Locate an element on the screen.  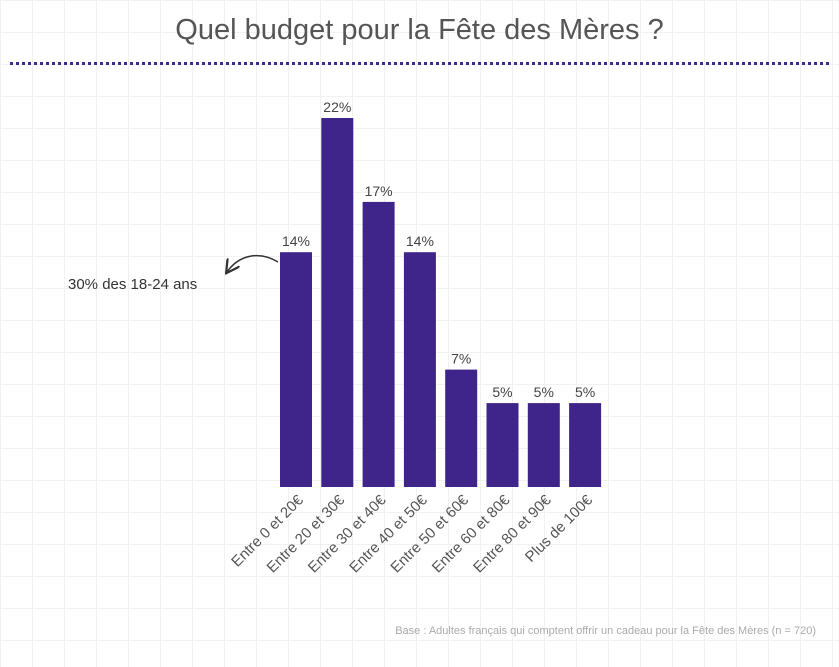
value-label-8: 5% is located at coordinates (585, 392).